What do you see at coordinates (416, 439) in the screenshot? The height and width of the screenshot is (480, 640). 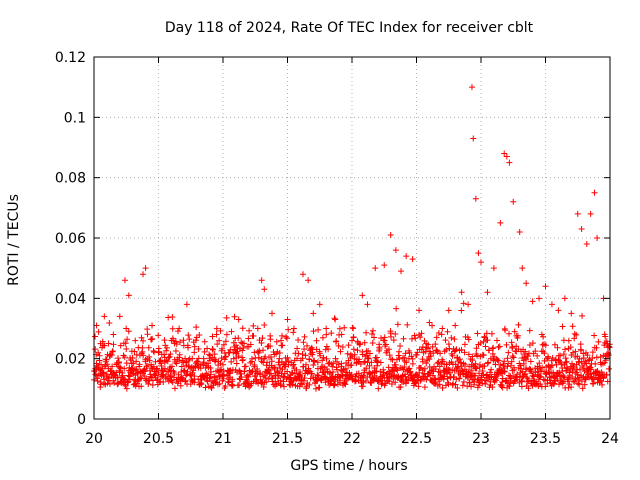 I see `x-tick-label: 22.5` at bounding box center [416, 439].